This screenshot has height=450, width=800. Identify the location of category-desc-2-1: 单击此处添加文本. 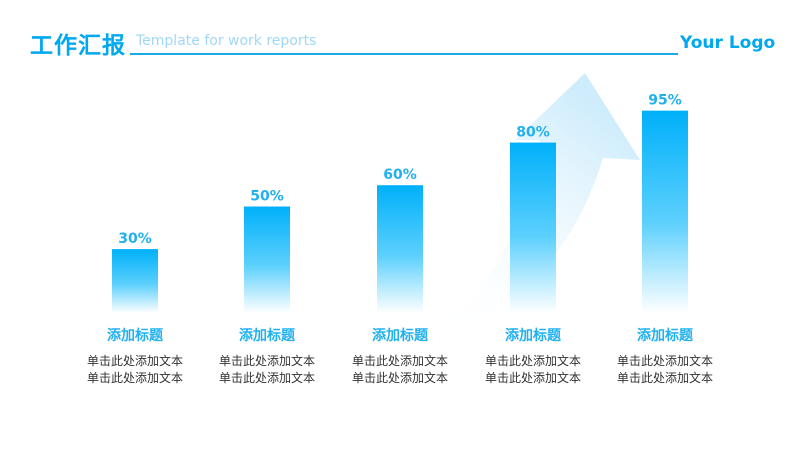
(266, 361).